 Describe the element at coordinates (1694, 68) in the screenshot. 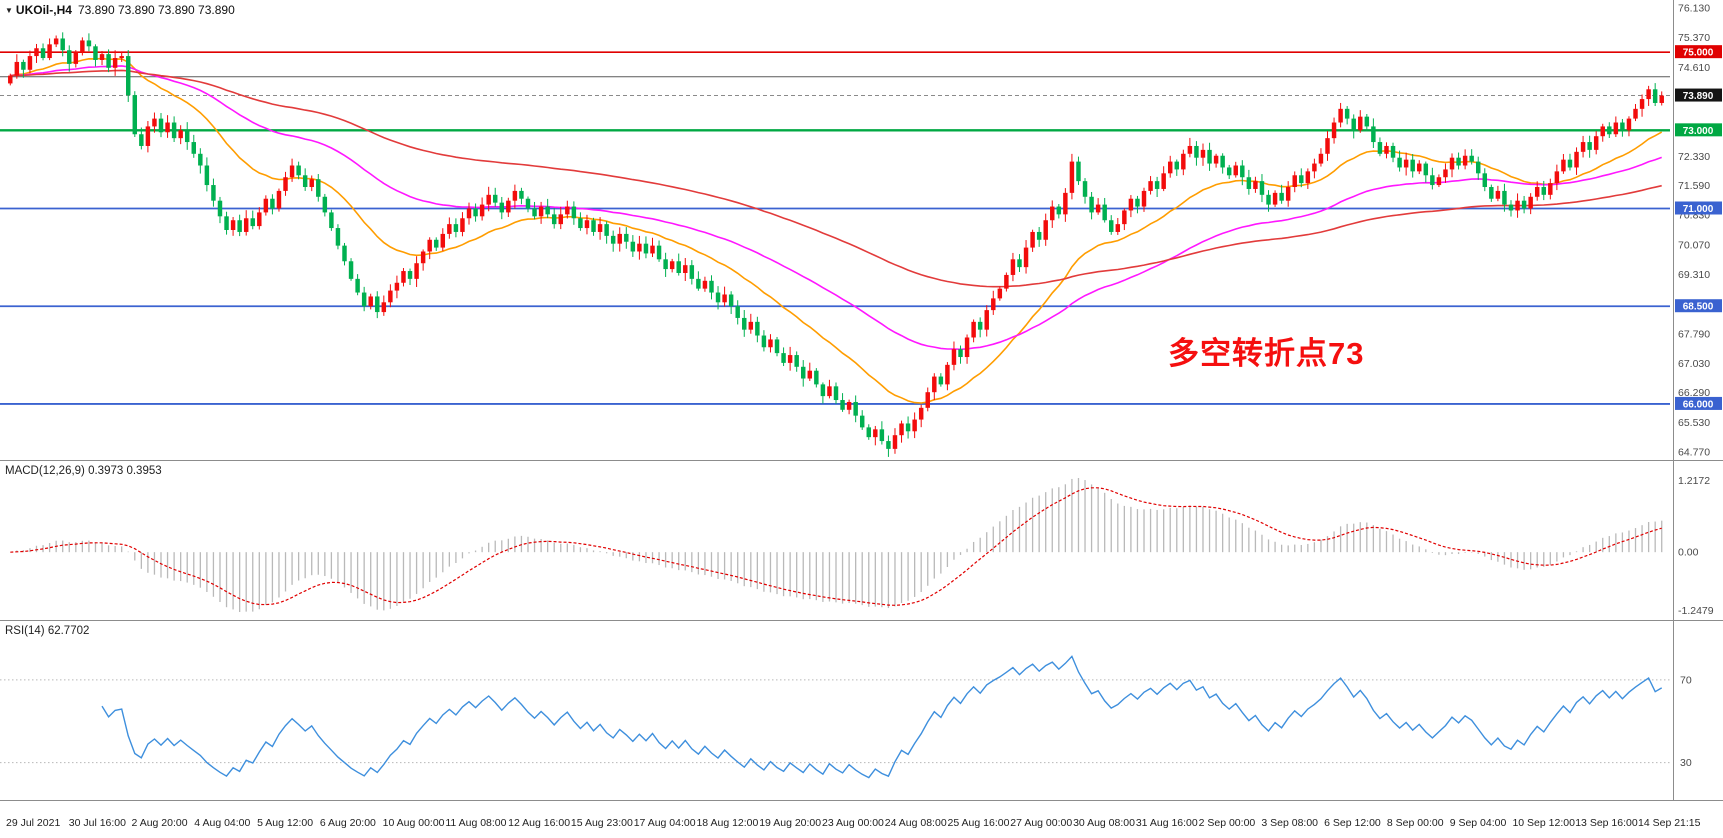

I see `svg-text: 74.610` at that location.